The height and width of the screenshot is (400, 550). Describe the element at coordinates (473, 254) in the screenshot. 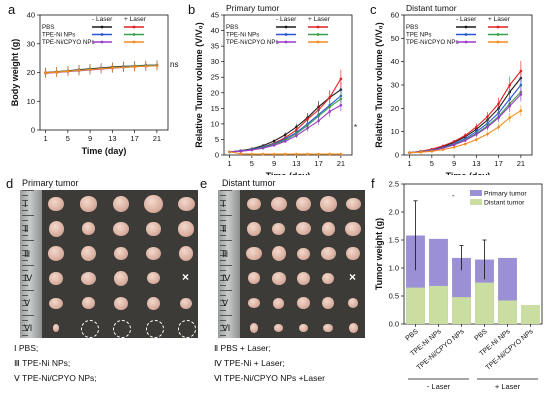

I see `plot-frame` at that location.